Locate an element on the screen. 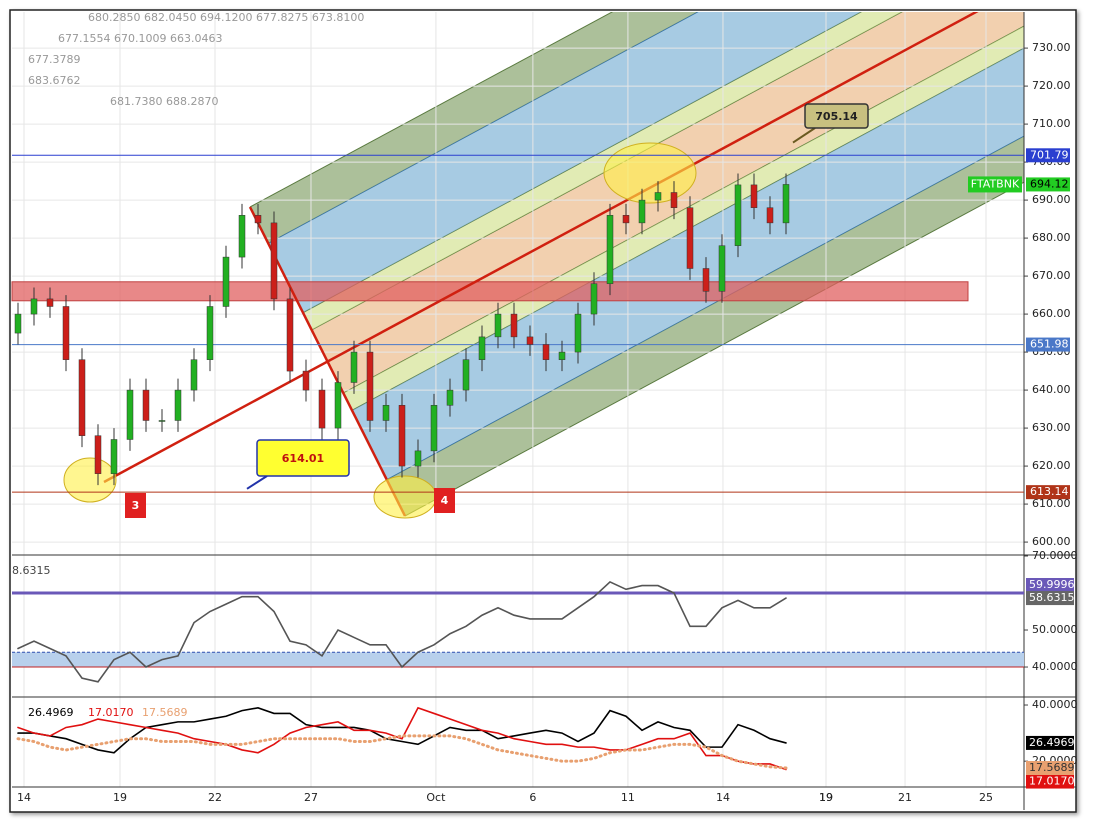  y-tick-label: 600.00 is located at coordinates (1051, 541).